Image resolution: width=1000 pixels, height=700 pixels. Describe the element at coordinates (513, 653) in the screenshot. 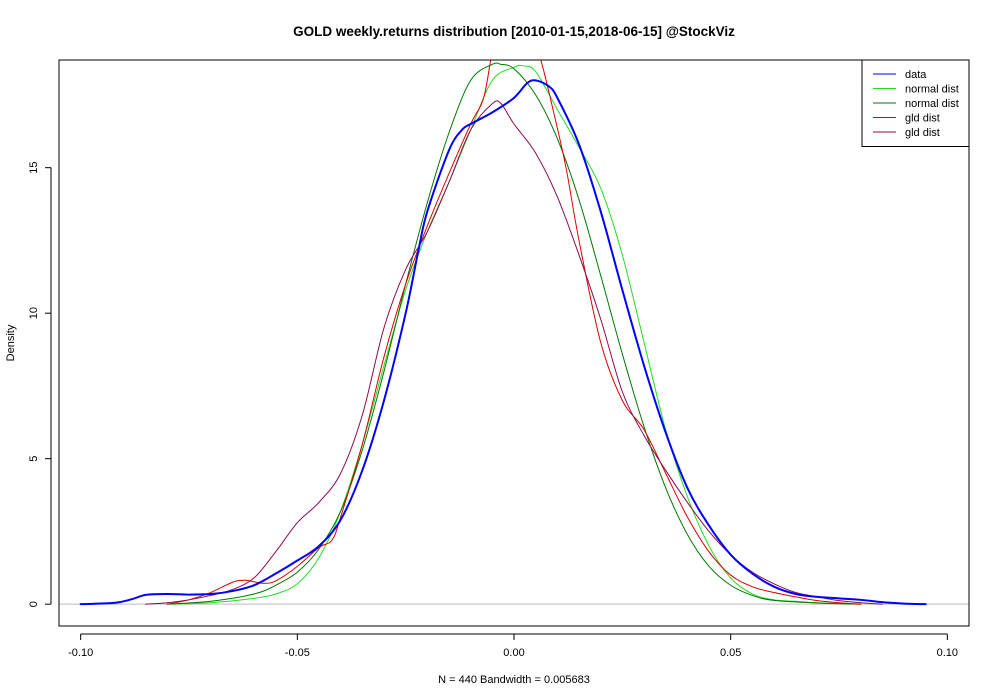

I see `x-tick-label: 0.00` at that location.